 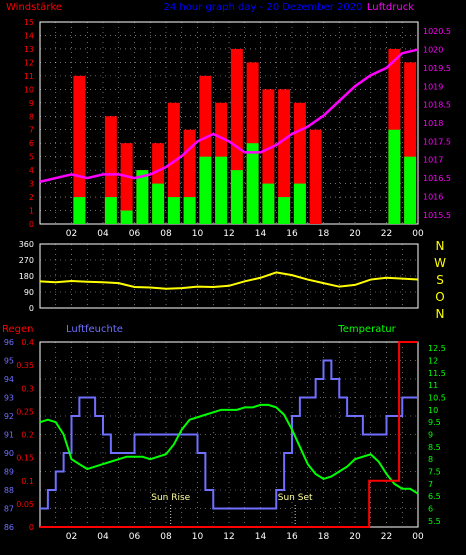 I want to click on rain-y-tick: 0.15, so click(x=25, y=458).